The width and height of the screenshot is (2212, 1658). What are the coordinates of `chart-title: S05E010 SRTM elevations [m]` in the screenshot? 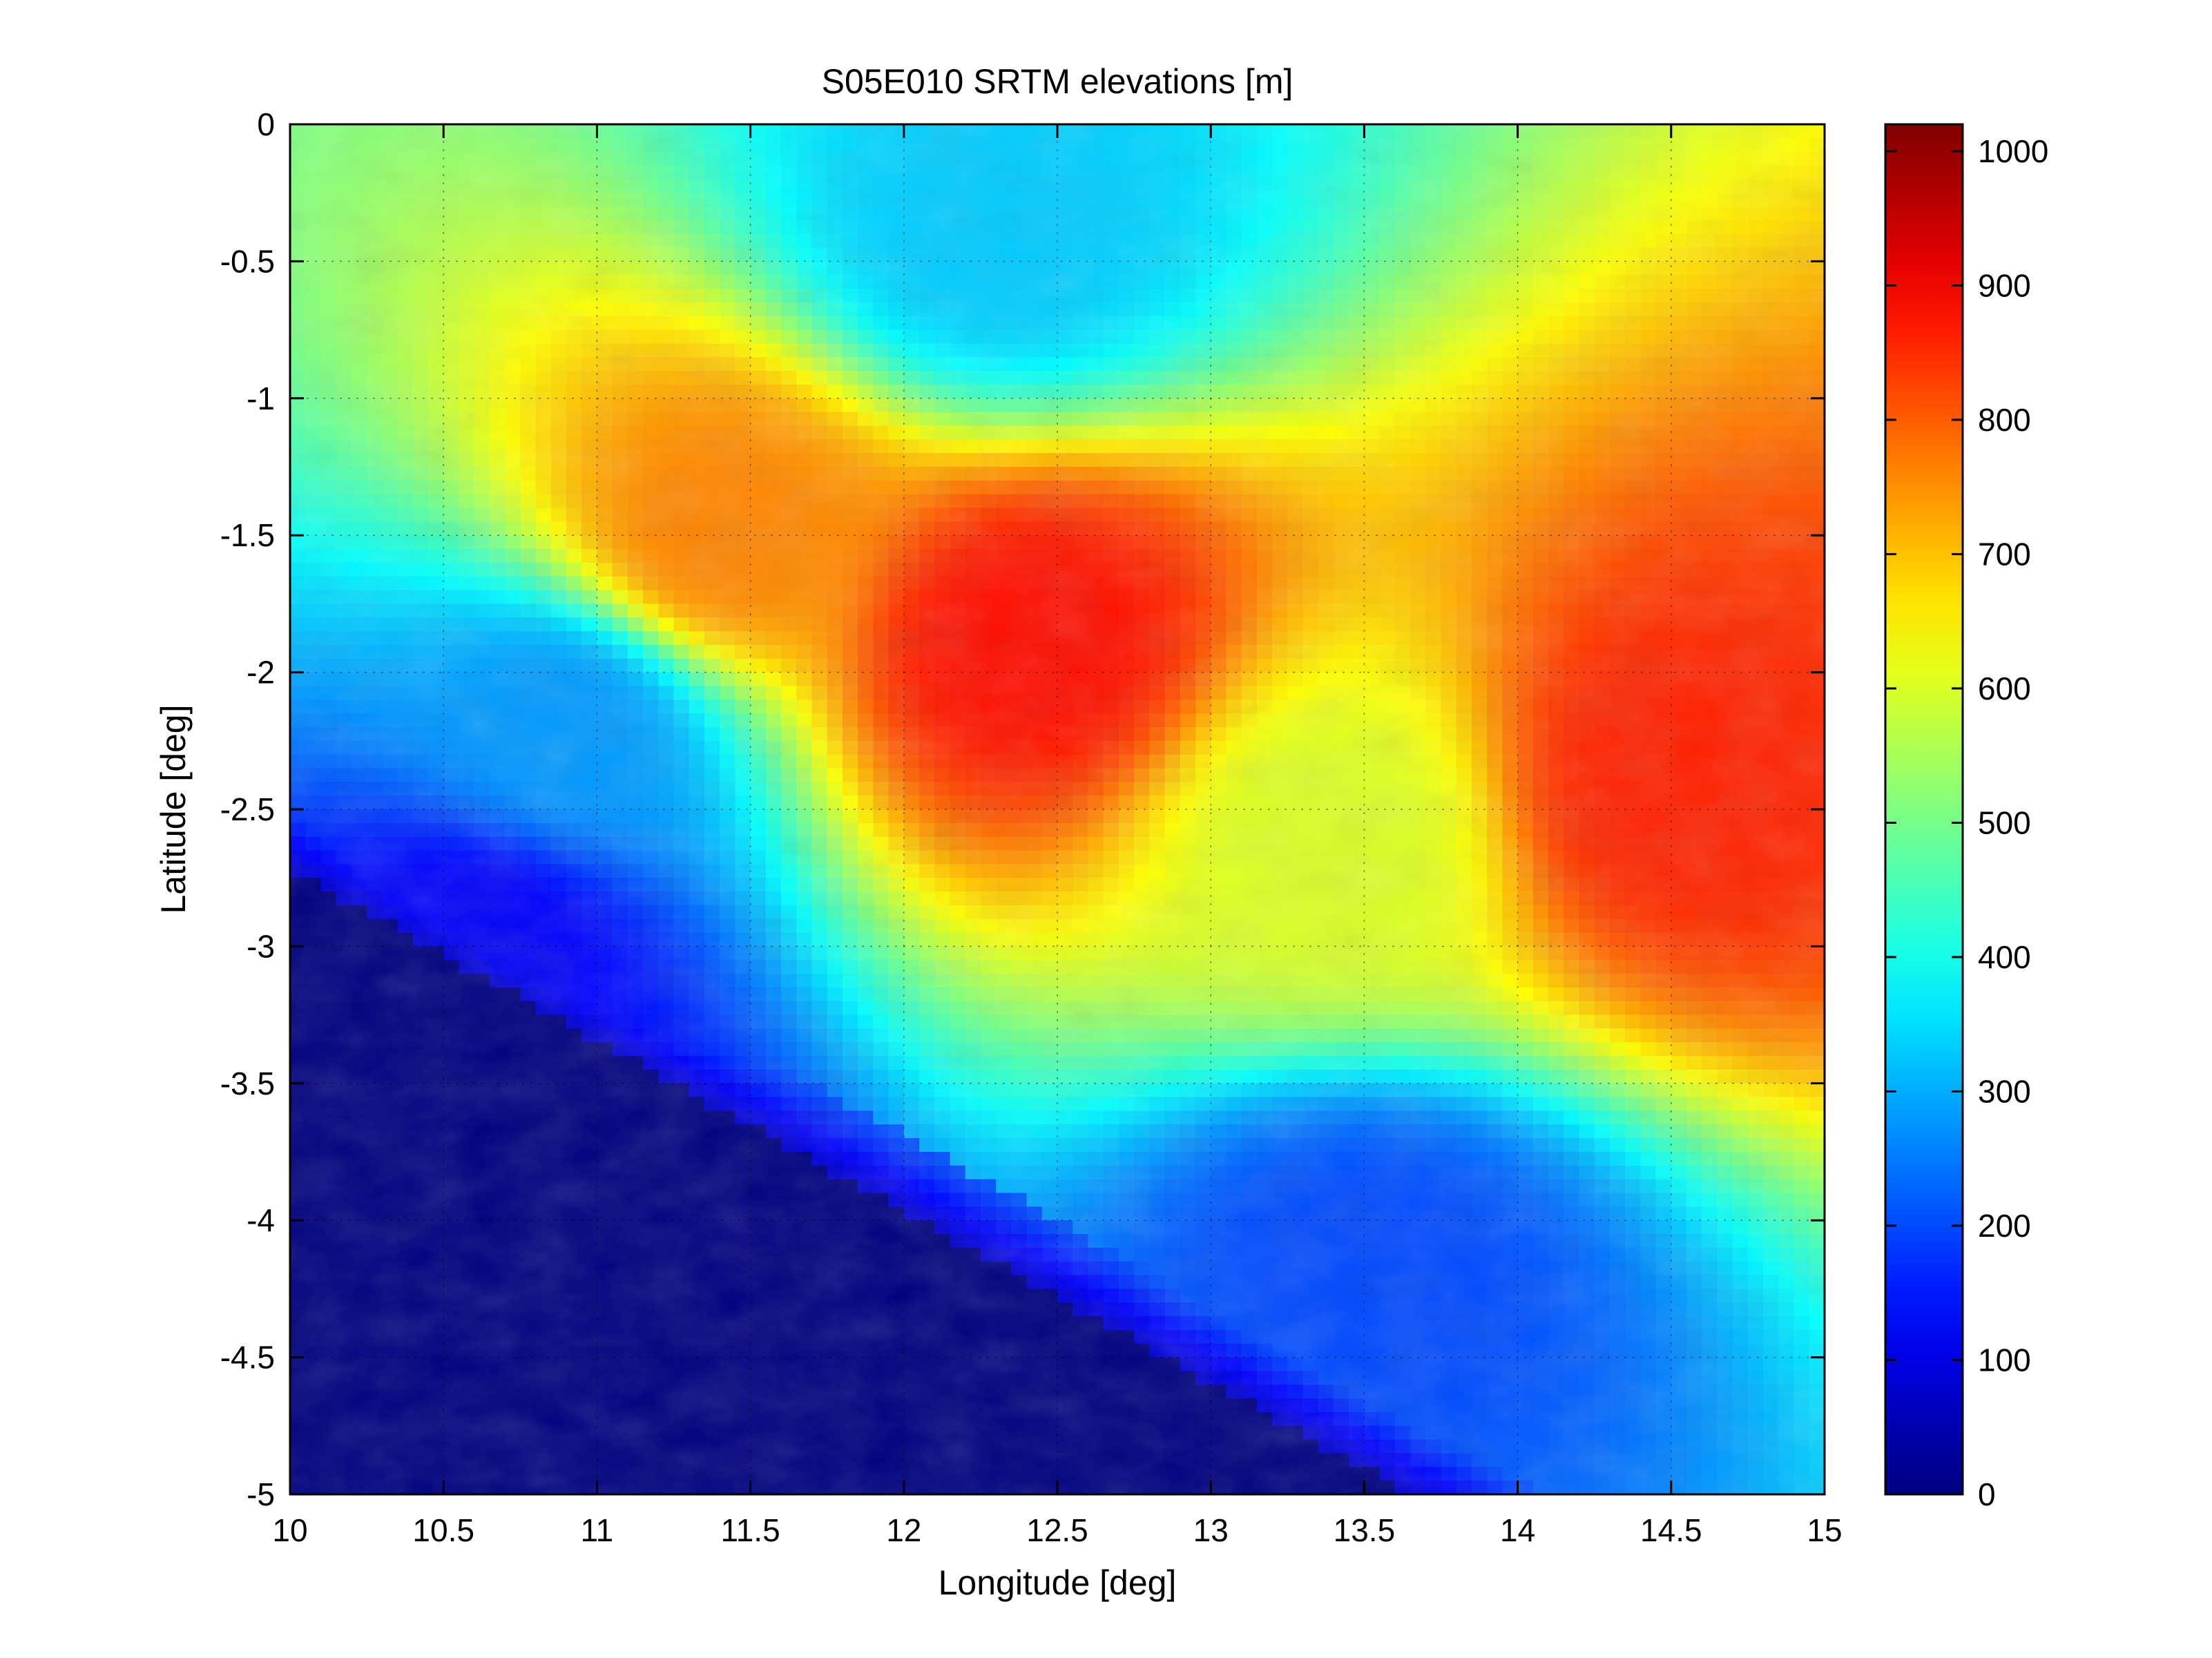 It's located at (1057, 81).